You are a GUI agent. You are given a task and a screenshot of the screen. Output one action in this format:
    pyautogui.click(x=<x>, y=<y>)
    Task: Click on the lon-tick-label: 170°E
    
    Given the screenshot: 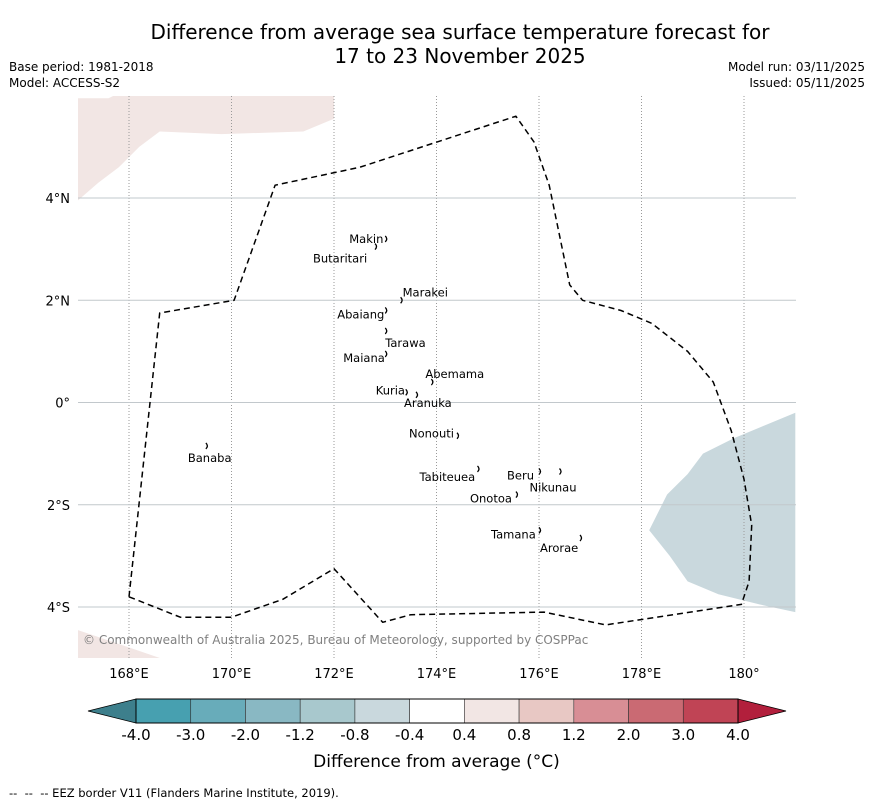 What is the action you would take?
    pyautogui.click(x=232, y=674)
    